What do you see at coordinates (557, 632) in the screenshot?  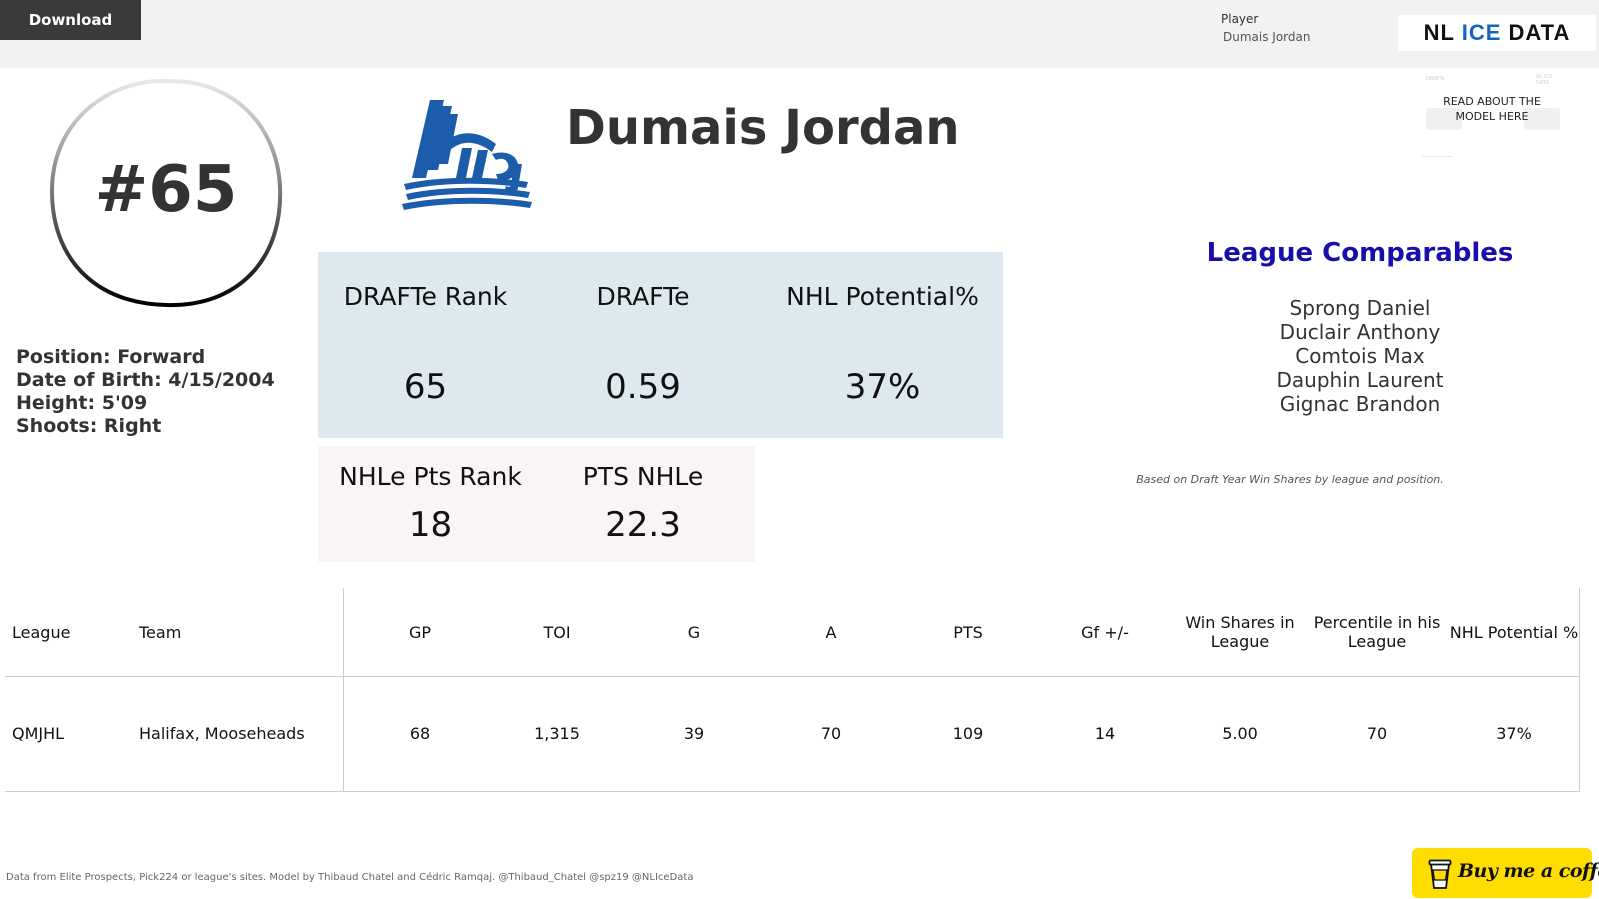 I see `table-header: TOI` at bounding box center [557, 632].